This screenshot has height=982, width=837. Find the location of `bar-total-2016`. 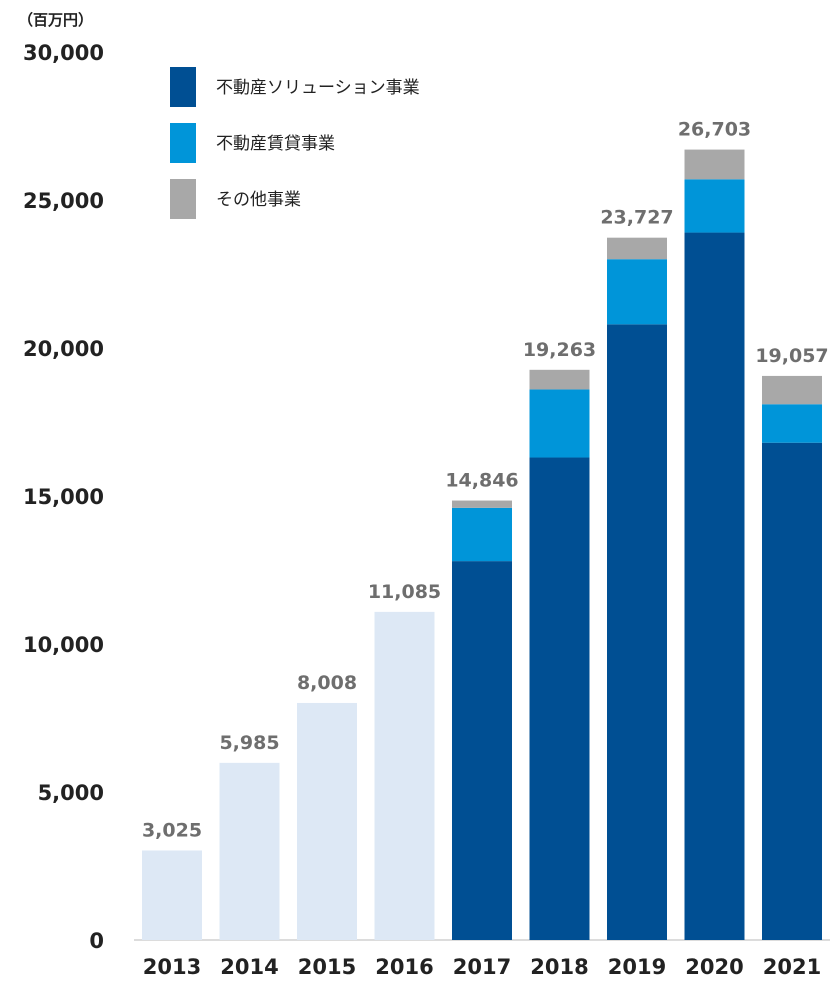

bar-total-2016 is located at coordinates (404, 775).